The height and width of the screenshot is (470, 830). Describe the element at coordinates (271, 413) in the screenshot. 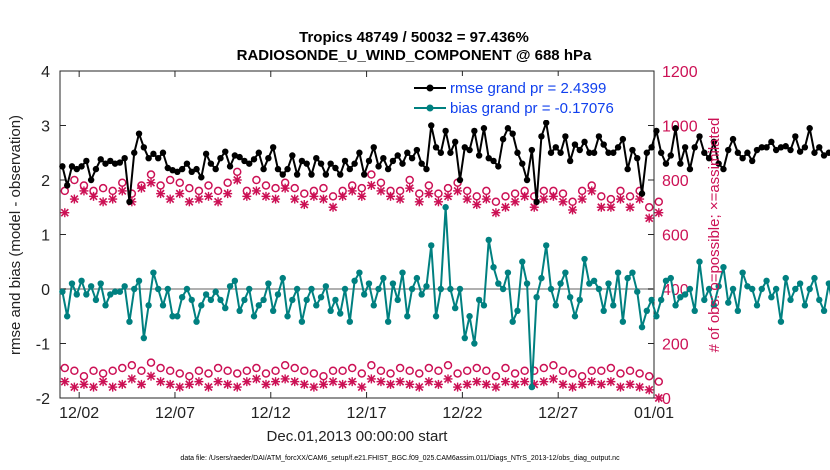

I see `x-tick-label: 12/12` at that location.